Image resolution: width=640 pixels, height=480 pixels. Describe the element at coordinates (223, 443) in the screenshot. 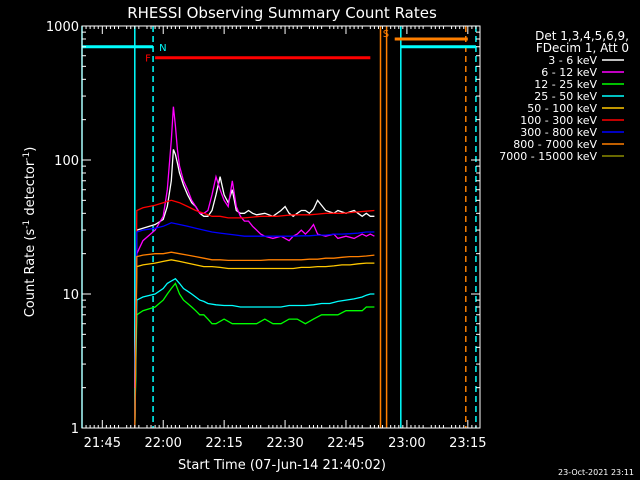

I see `x-tick-label-2: 22:15` at that location.